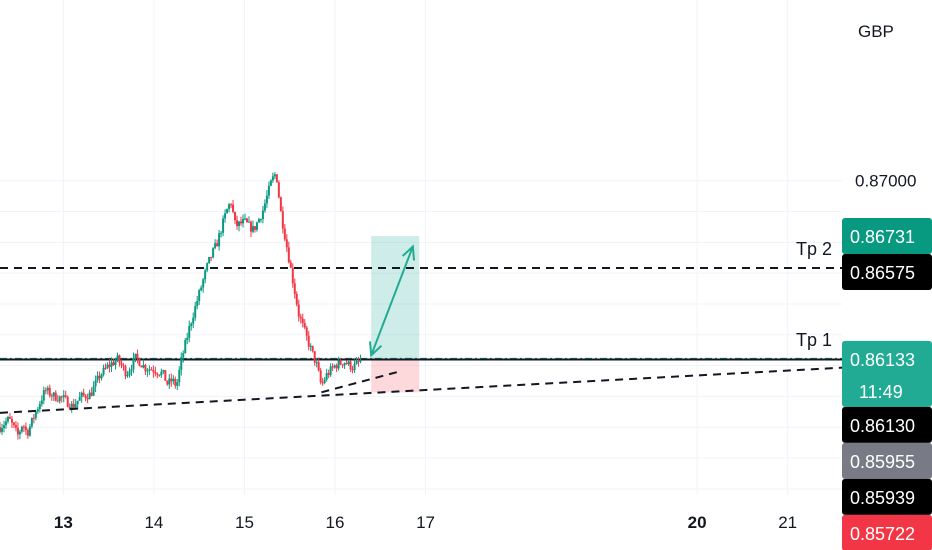 The width and height of the screenshot is (932, 550). What do you see at coordinates (376, 349) in the screenshot?
I see `arrow-head-start` at bounding box center [376, 349].